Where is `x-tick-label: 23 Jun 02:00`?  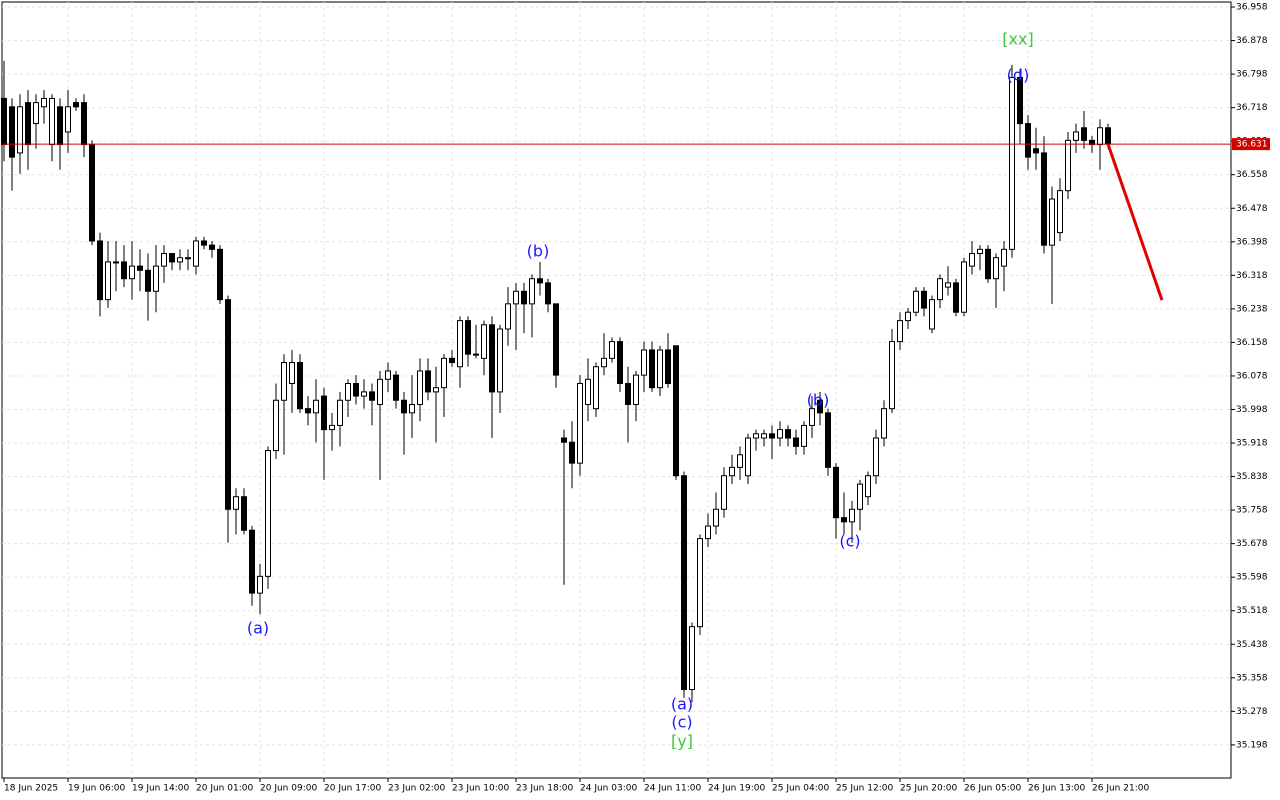 x-tick-label: 23 Jun 02:00 is located at coordinates (416, 789).